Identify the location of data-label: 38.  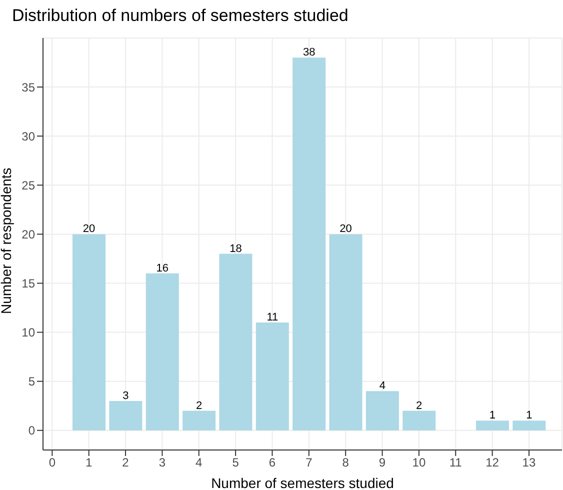
(309, 52).